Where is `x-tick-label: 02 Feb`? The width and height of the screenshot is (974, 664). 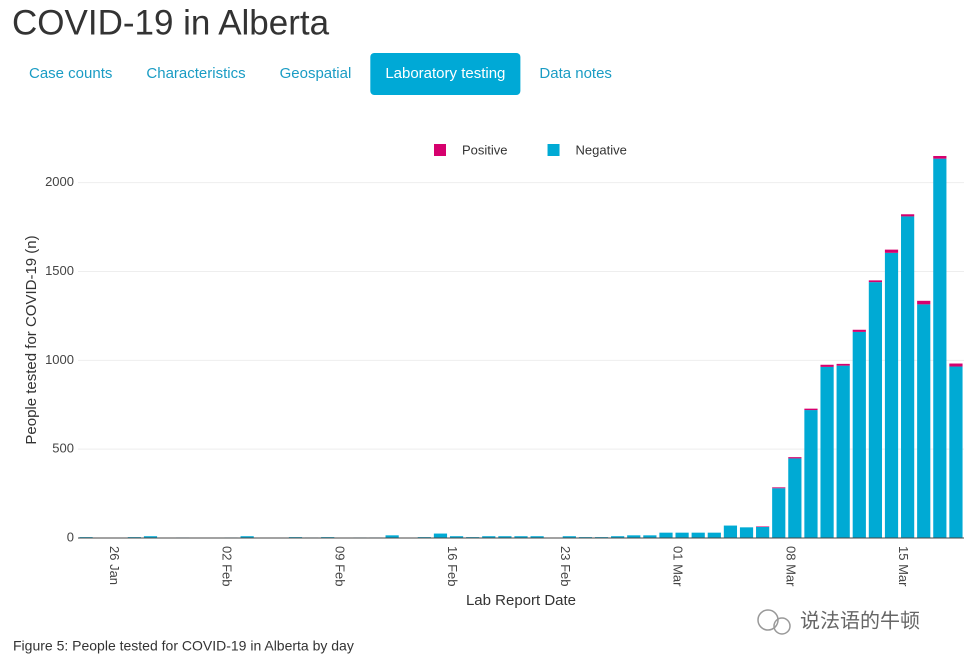
x-tick-label: 02 Feb is located at coordinates (227, 566).